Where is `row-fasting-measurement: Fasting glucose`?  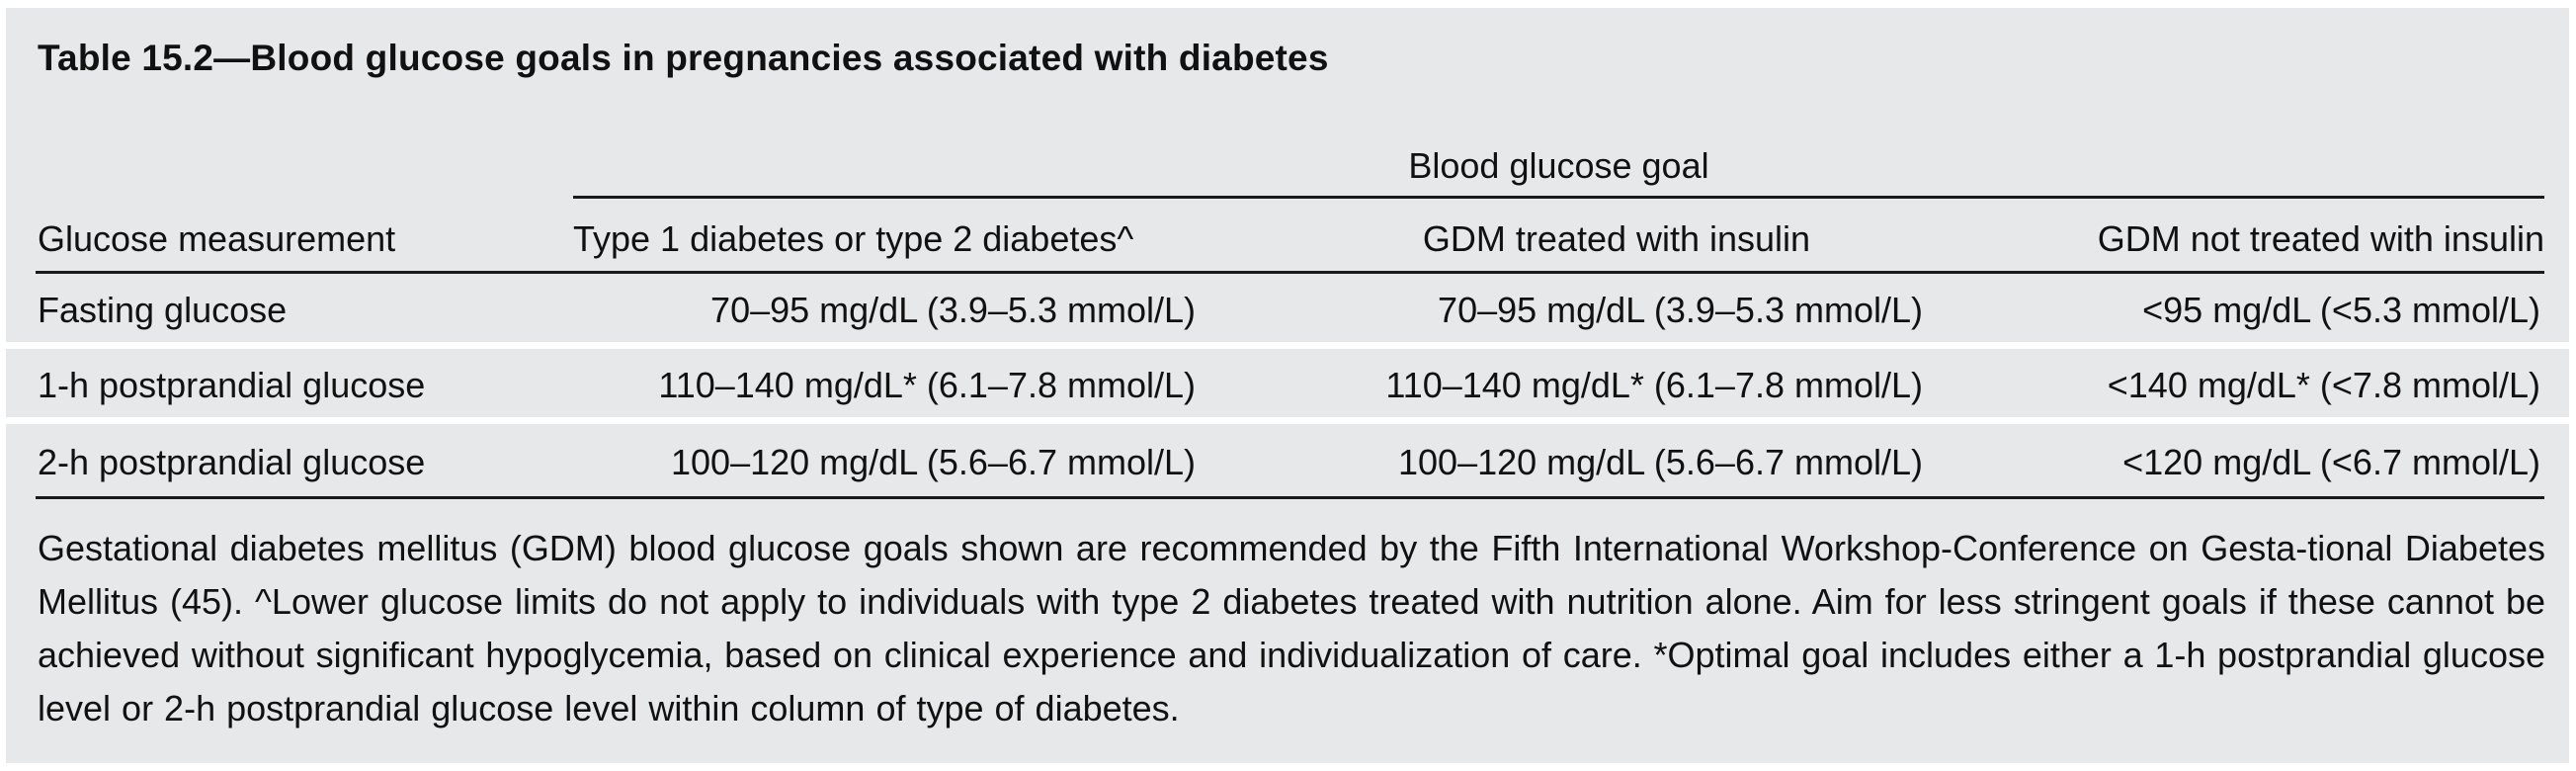 row-fasting-measurement: Fasting glucose is located at coordinates (163, 310).